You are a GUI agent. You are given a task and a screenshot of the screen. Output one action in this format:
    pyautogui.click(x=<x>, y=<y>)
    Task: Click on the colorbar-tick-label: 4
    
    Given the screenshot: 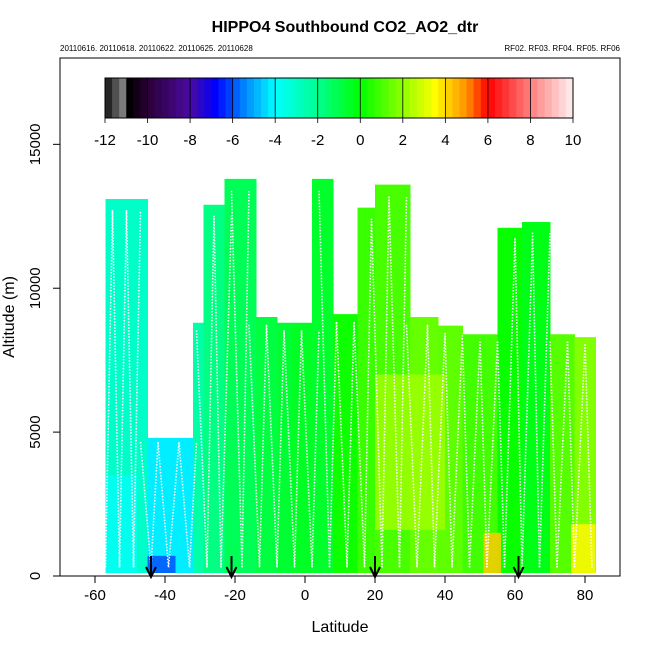 What is the action you would take?
    pyautogui.click(x=445, y=140)
    